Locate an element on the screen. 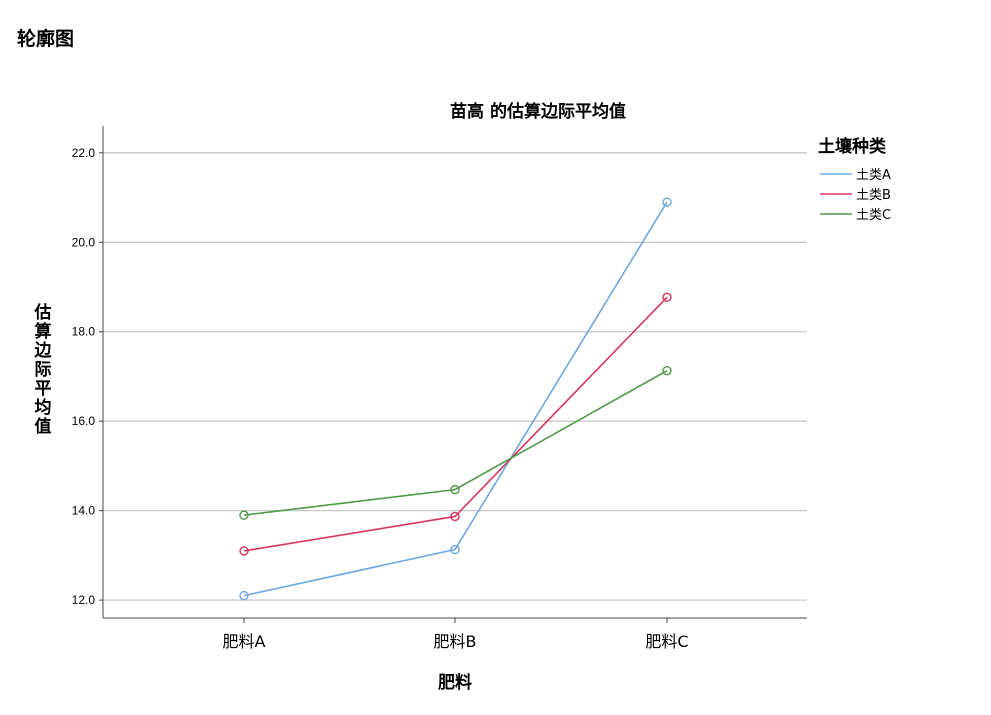 The width and height of the screenshot is (991, 715). x-tick-label: 肥料B is located at coordinates (455, 641).